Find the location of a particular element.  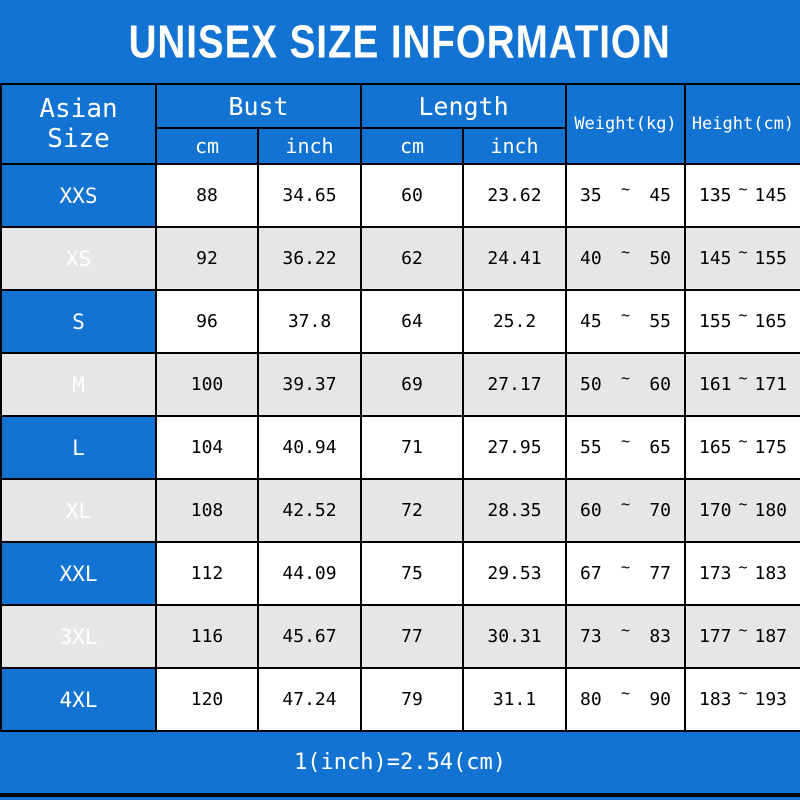

weight-range: 35 ~45 is located at coordinates (625, 195).